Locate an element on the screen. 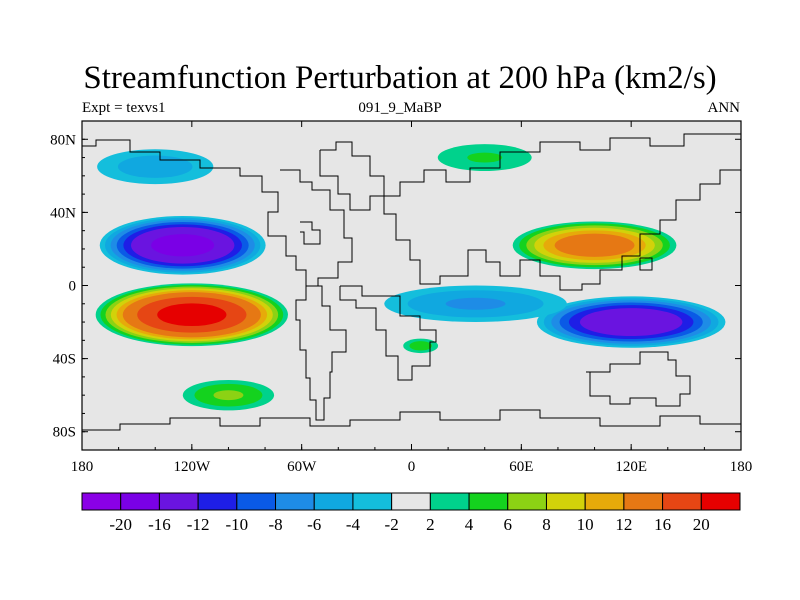 The image size is (800, 600). y-tick-label: 0 is located at coordinates (73, 287).